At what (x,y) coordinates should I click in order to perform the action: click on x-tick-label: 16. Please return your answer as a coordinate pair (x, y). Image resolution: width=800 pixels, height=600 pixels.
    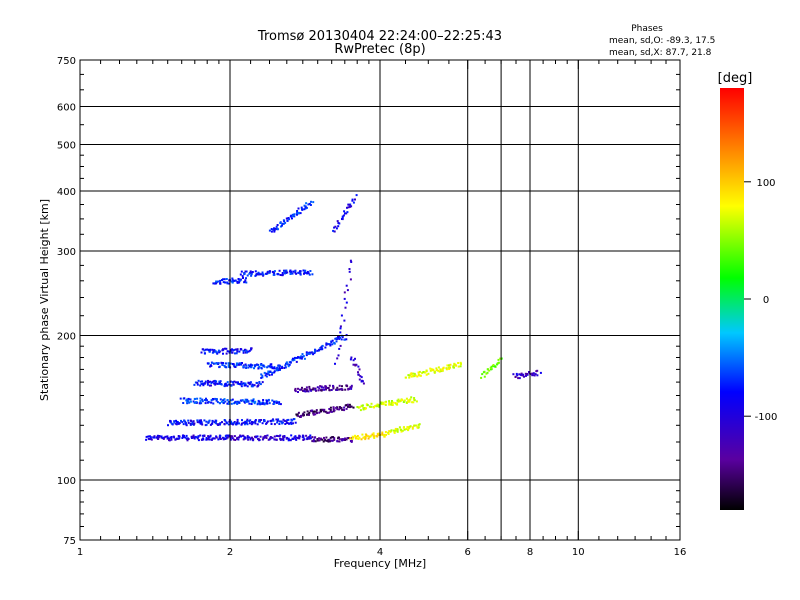
    Looking at the image, I should click on (680, 552).